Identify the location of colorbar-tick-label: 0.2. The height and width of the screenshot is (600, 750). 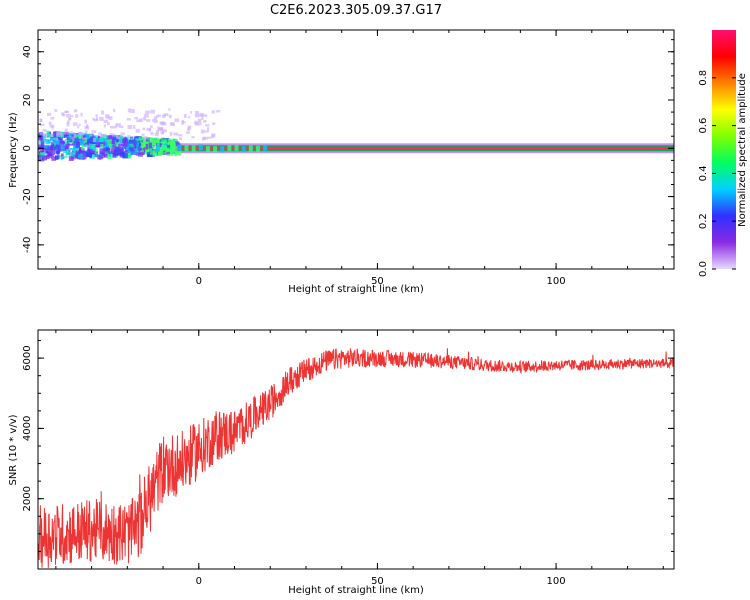
(703, 221).